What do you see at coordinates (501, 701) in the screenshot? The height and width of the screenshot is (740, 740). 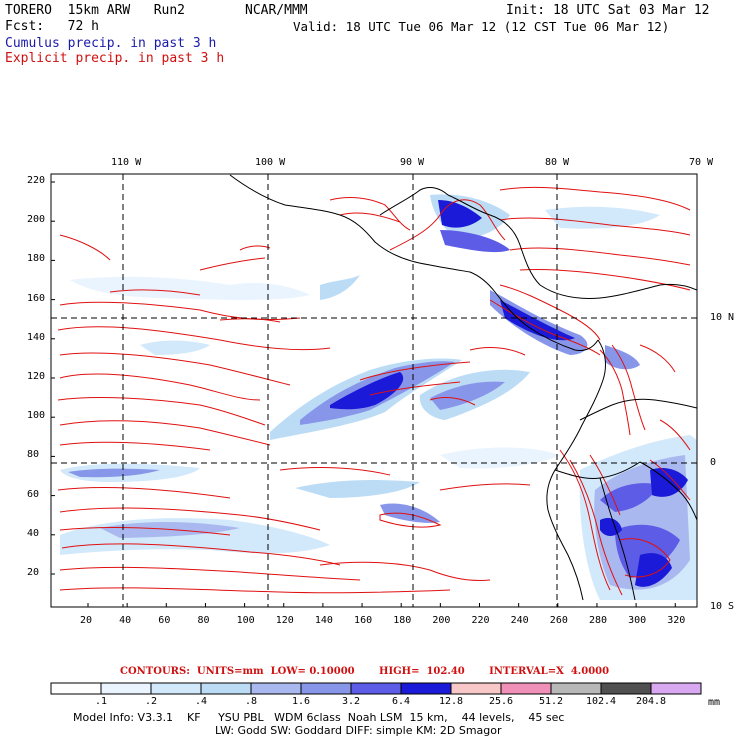 I see `color-bar-label: 25.6` at bounding box center [501, 701].